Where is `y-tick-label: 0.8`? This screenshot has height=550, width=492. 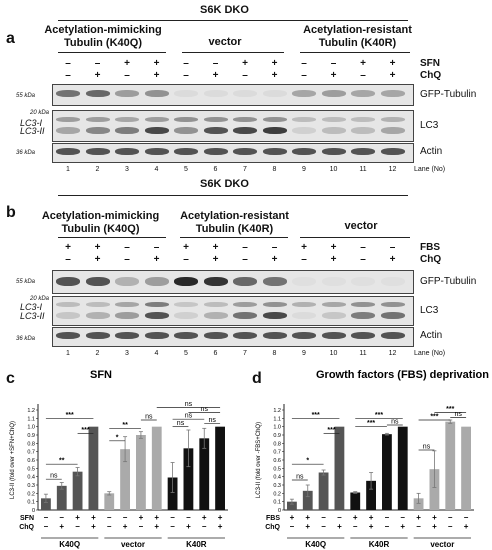
y-tick-label: 0.8 is located at coordinates (31, 444).